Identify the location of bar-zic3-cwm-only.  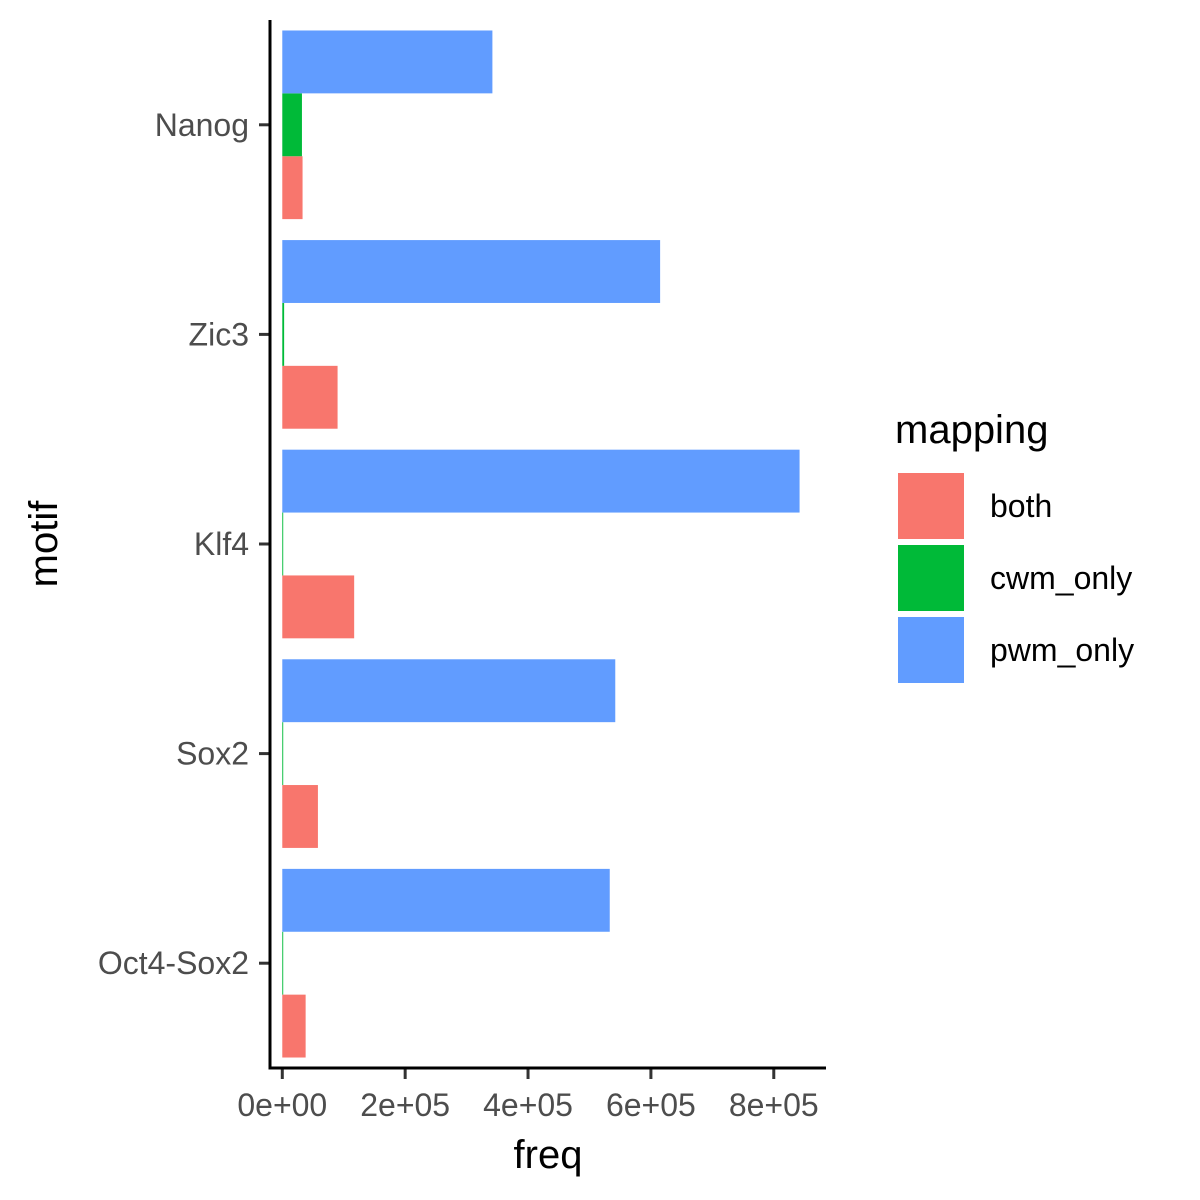
(283, 334).